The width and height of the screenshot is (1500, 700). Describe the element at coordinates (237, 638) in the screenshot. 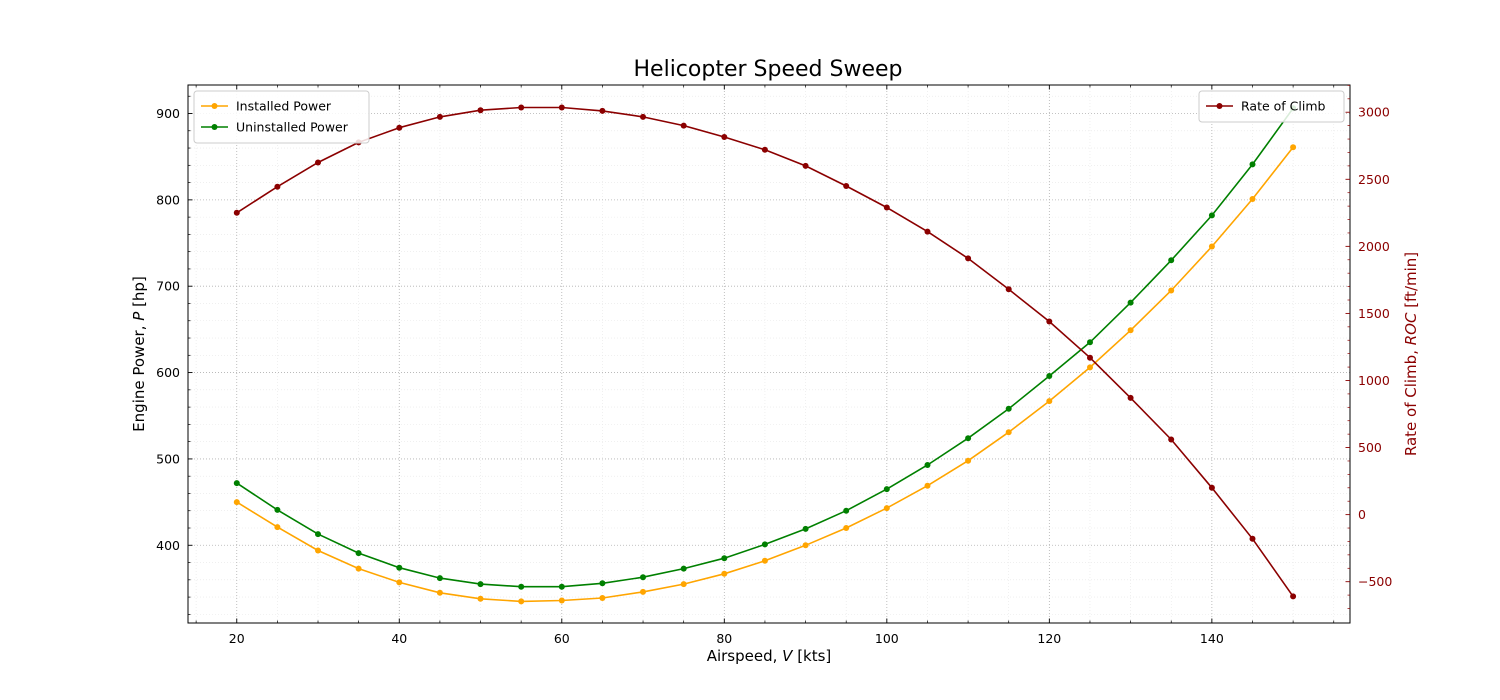

I see `x-tick-label: 20` at that location.